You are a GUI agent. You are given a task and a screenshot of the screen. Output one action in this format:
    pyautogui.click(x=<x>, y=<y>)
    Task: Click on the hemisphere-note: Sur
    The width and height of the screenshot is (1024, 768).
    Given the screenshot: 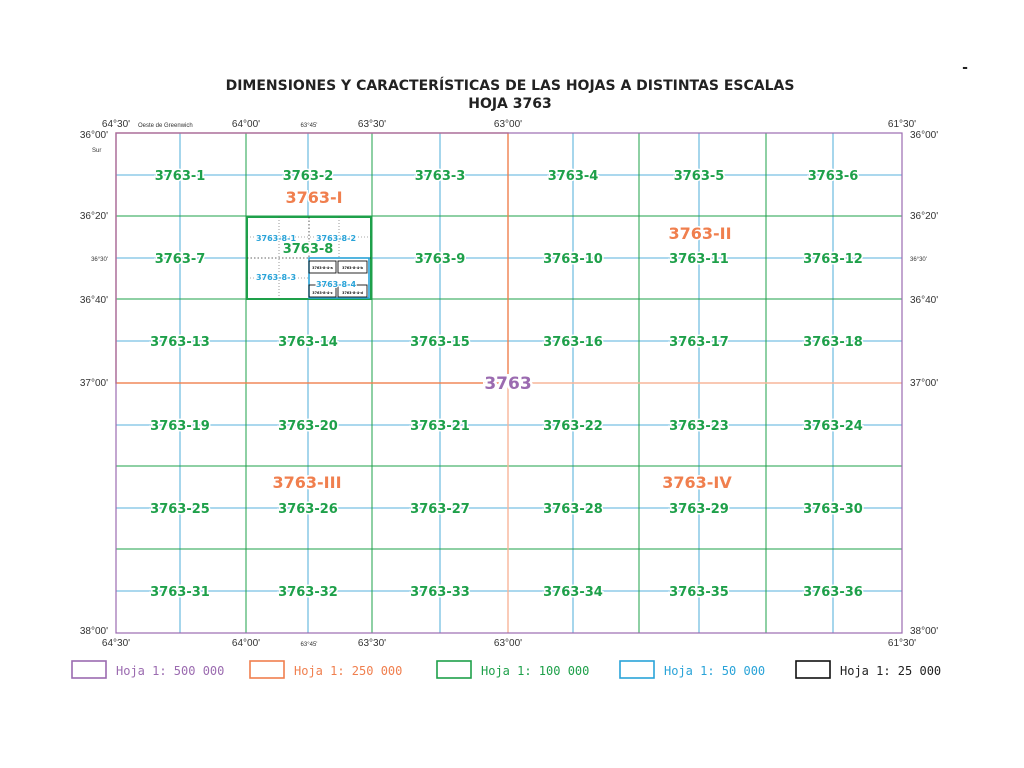 What is the action you would take?
    pyautogui.click(x=96, y=151)
    